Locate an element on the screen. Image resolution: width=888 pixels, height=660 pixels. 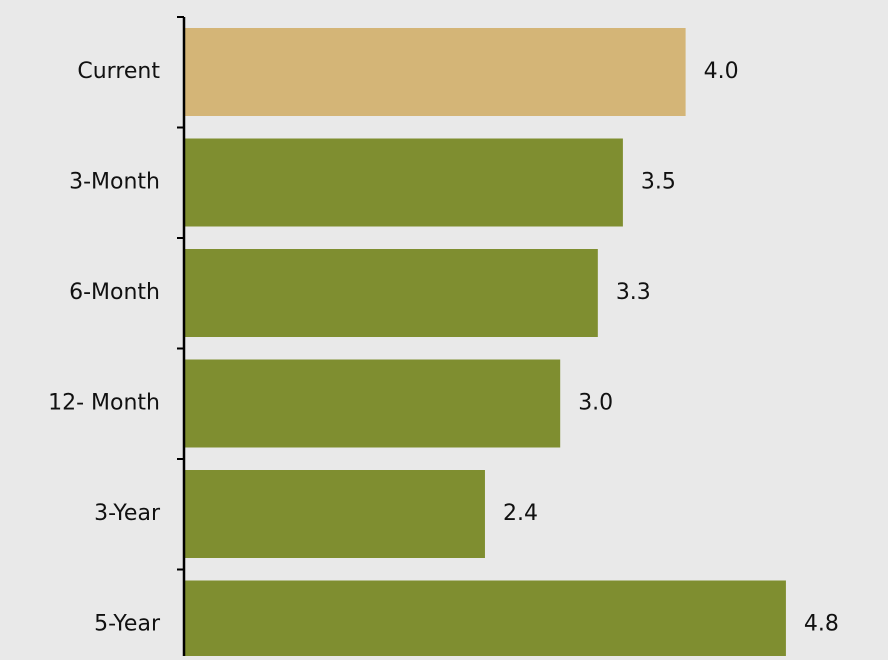
category-label: 3-Year is located at coordinates (127, 513).